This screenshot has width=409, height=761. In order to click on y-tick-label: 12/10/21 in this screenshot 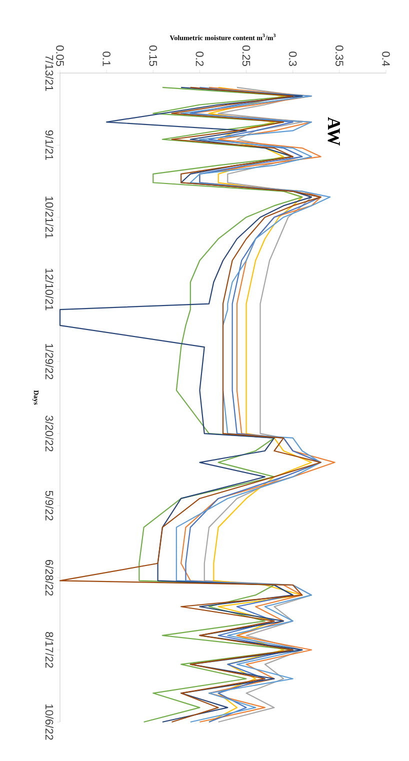, I will do `click(49, 289)`.